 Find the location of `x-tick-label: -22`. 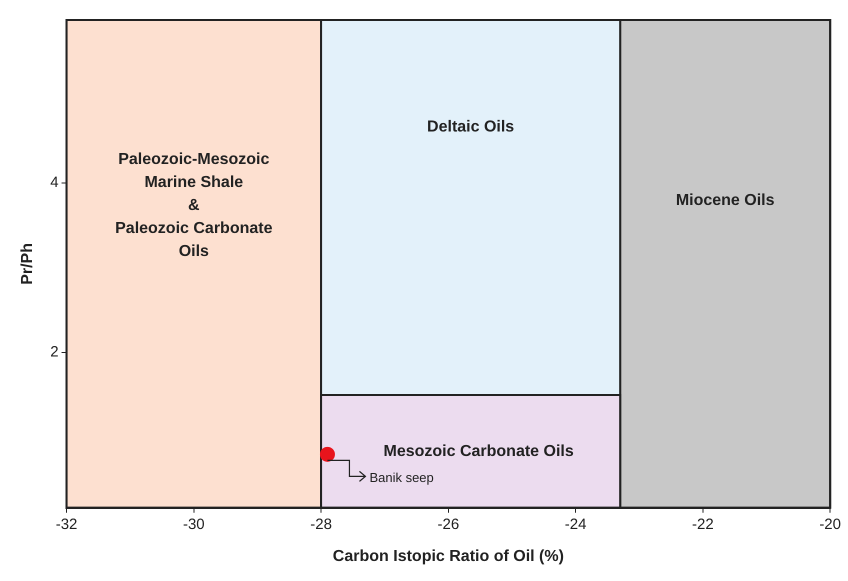

x-tick-label: -22 is located at coordinates (703, 524).